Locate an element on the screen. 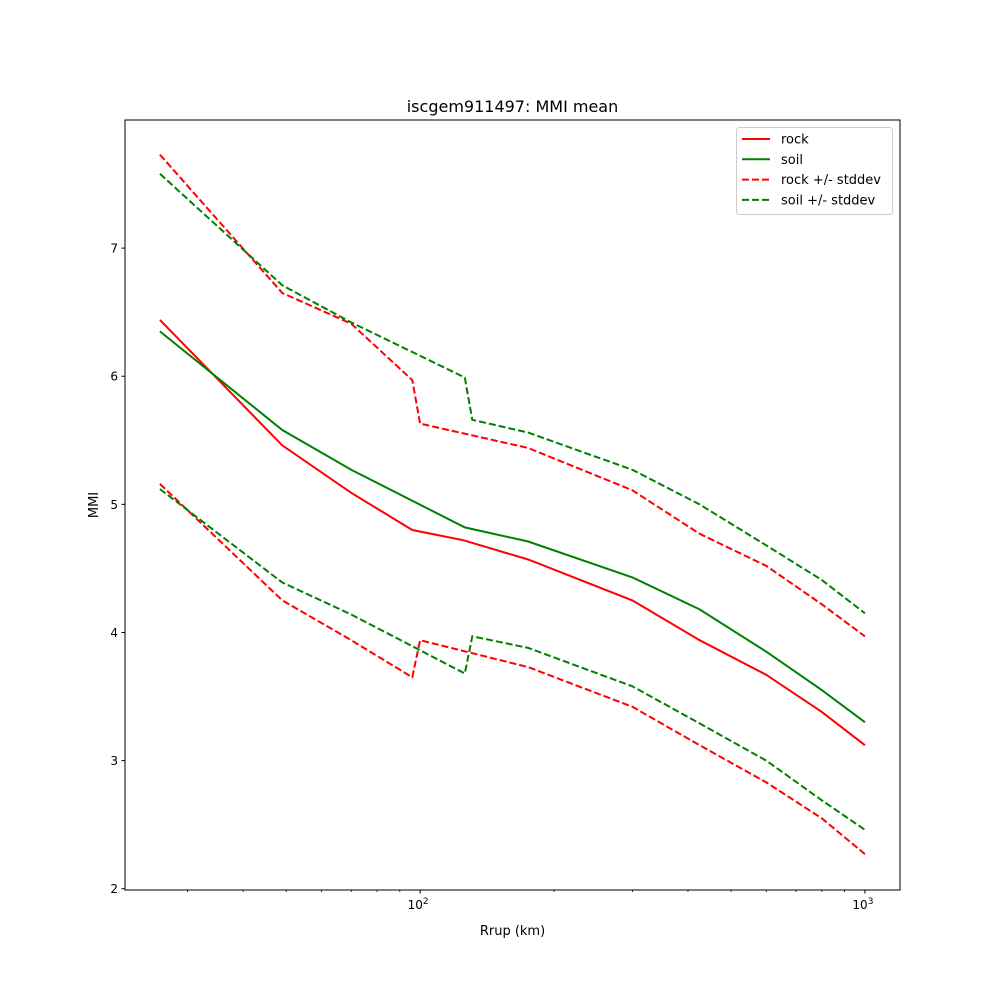 Image resolution: width=1000 pixels, height=1000 pixels. legend-label: soil +/- stddev is located at coordinates (828, 200).